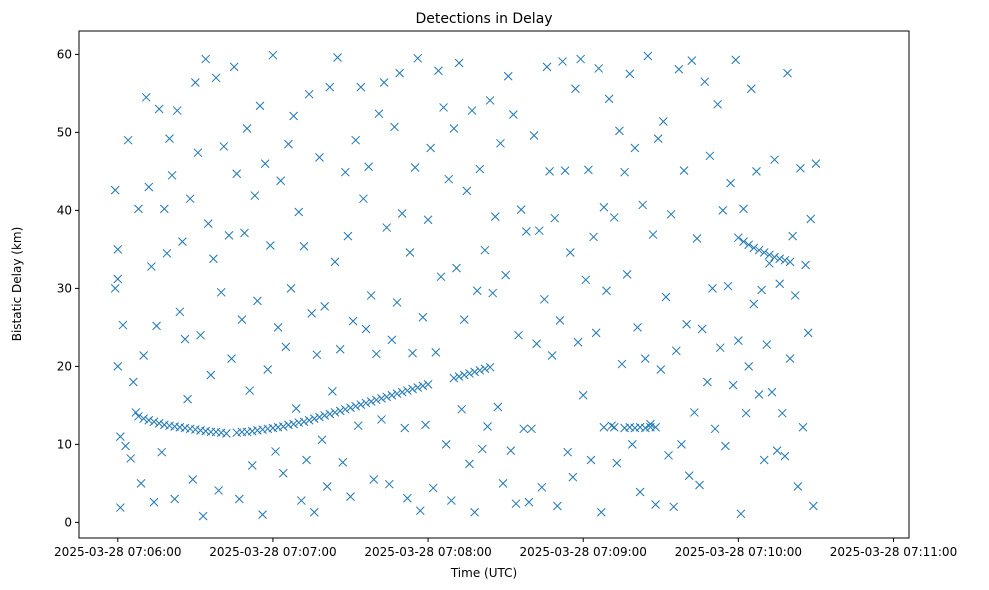 This screenshot has height=590, width=989. What do you see at coordinates (64, 444) in the screenshot?
I see `y-tick-label: 10` at bounding box center [64, 444].